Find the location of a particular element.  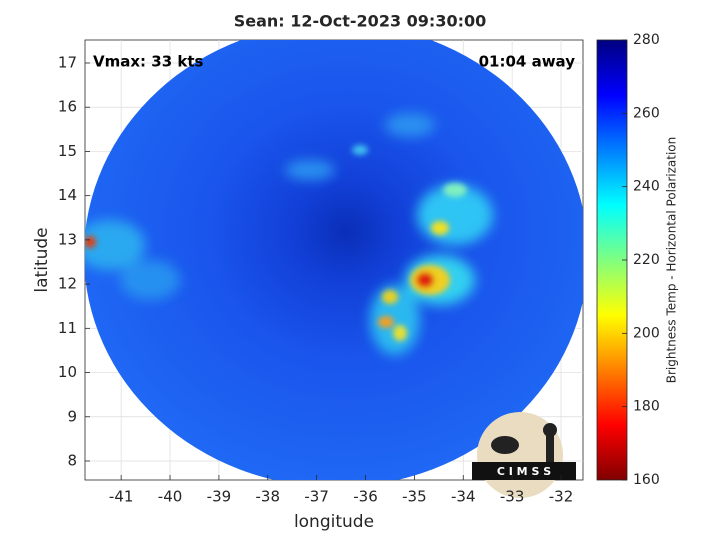

annotation: Vmax: 33 kts is located at coordinates (148, 62).